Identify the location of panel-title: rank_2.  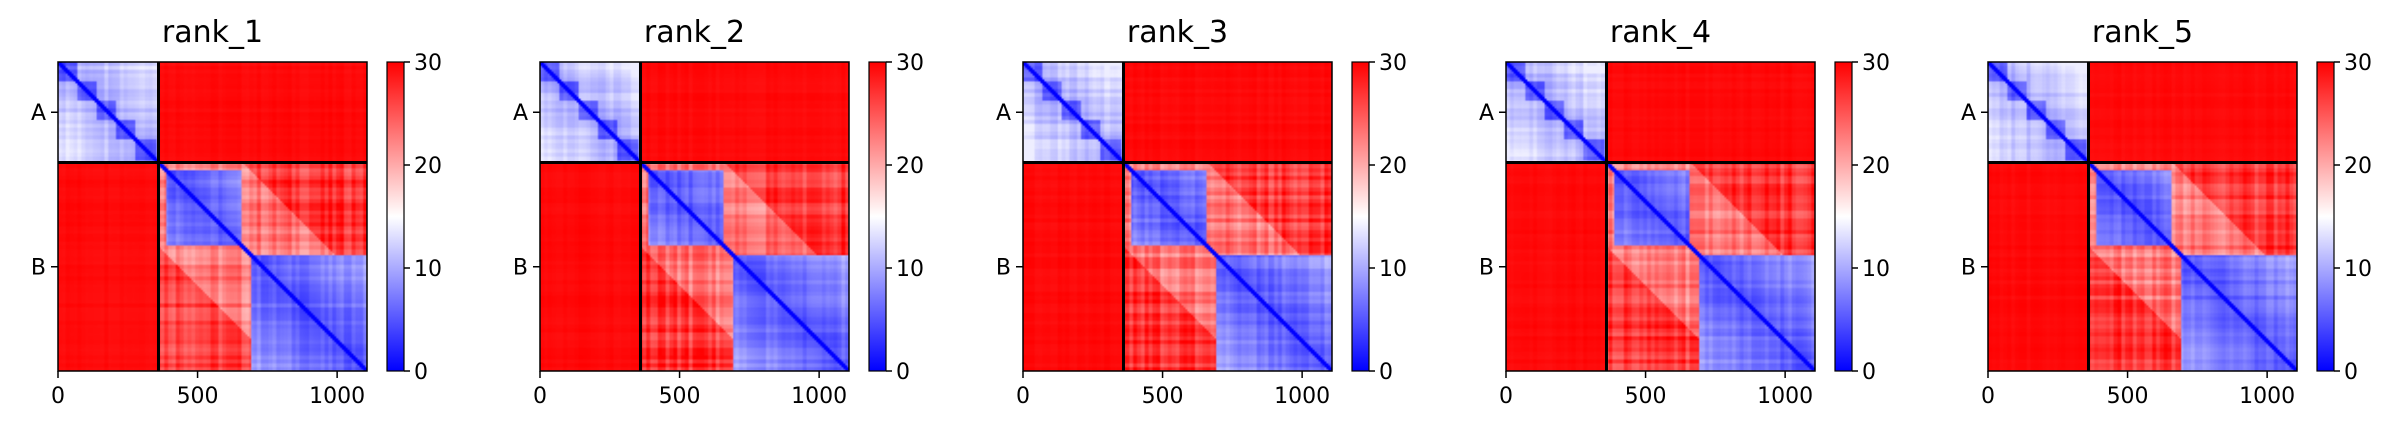
(694, 32).